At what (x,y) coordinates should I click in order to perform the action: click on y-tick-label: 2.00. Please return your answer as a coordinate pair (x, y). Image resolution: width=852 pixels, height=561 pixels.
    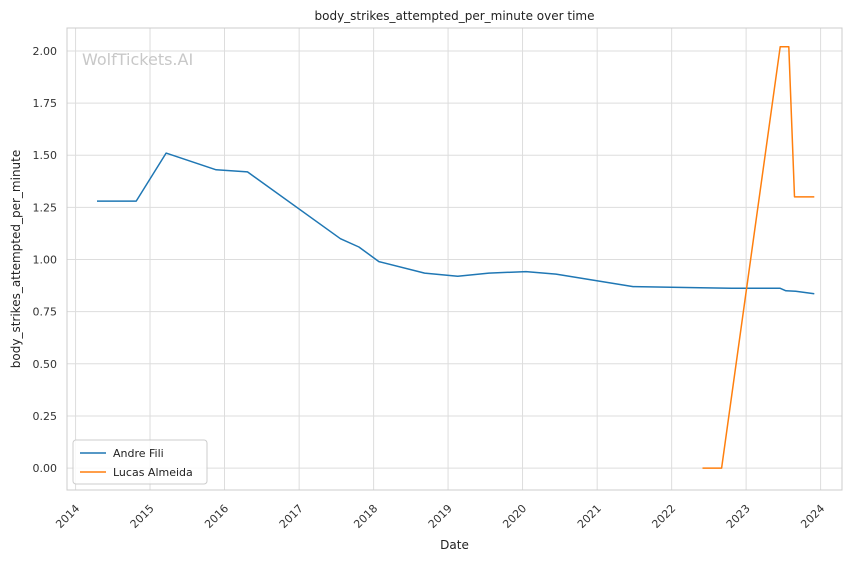
    Looking at the image, I should click on (45, 51).